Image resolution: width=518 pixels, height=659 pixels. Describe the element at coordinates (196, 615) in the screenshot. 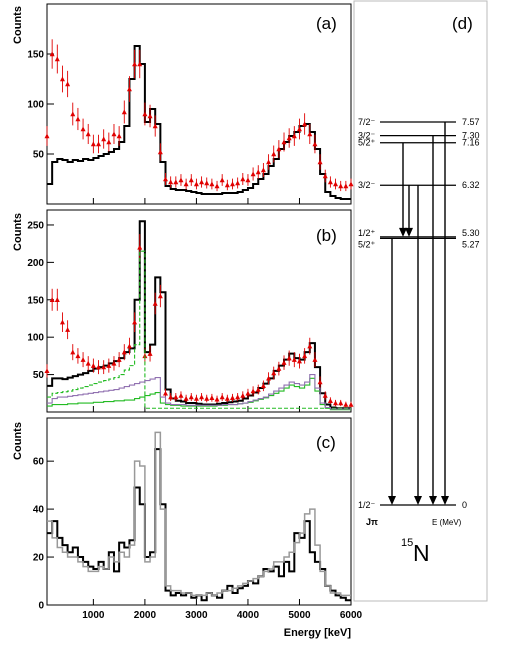

I see `xtick-label: 3000` at that location.